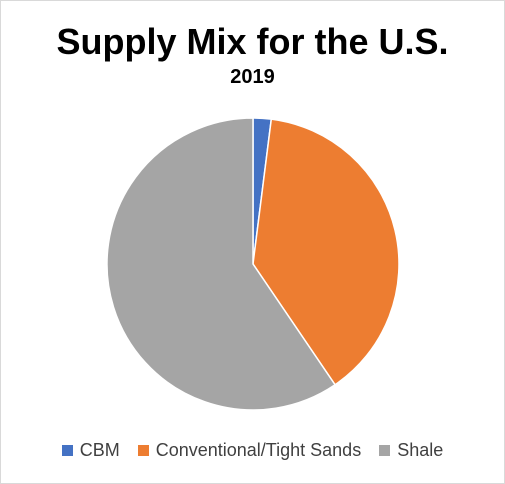 Image resolution: width=505 pixels, height=484 pixels. What do you see at coordinates (252, 77) in the screenshot?
I see `chart-subtitle: 2019` at bounding box center [252, 77].